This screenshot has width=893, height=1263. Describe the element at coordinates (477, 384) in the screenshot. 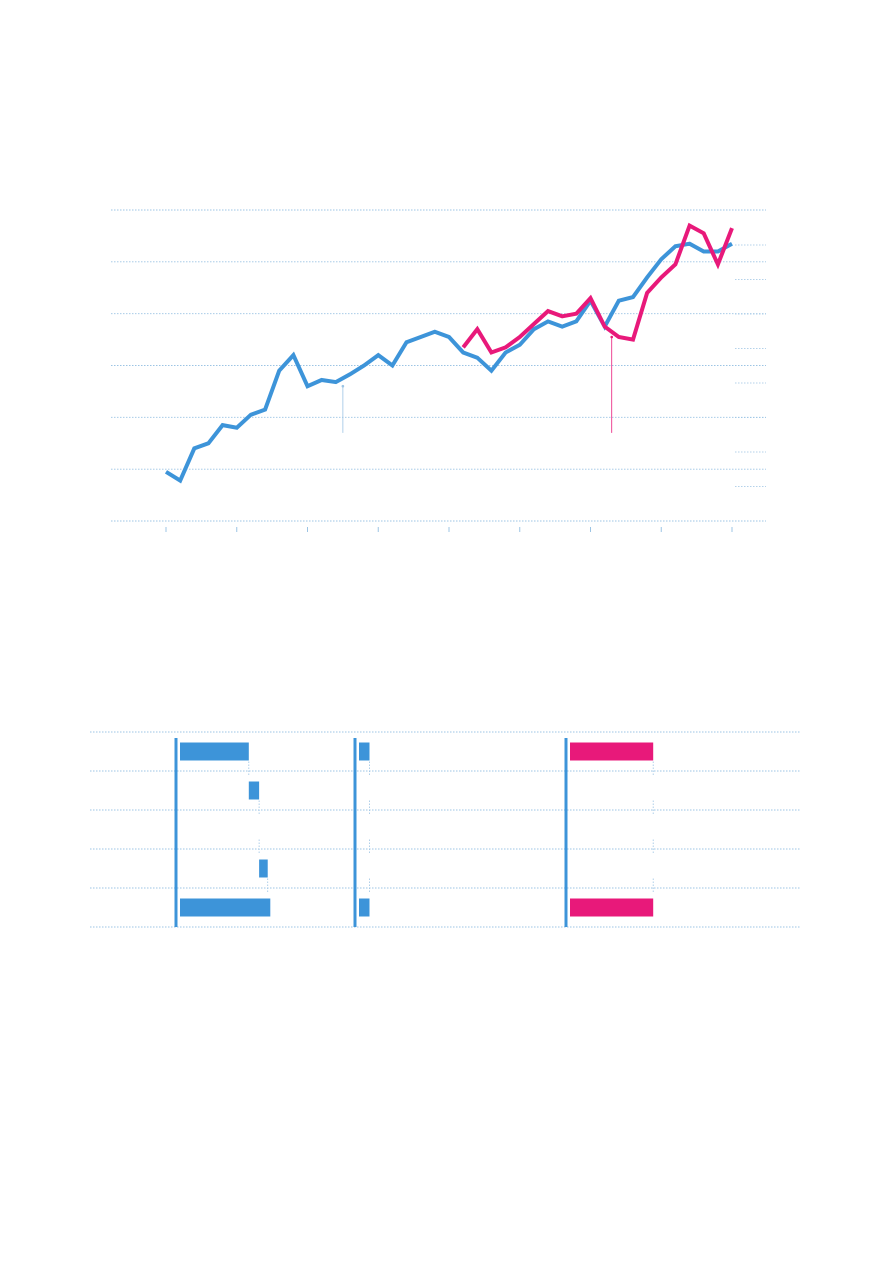

I see `chart-annotations` at that location.